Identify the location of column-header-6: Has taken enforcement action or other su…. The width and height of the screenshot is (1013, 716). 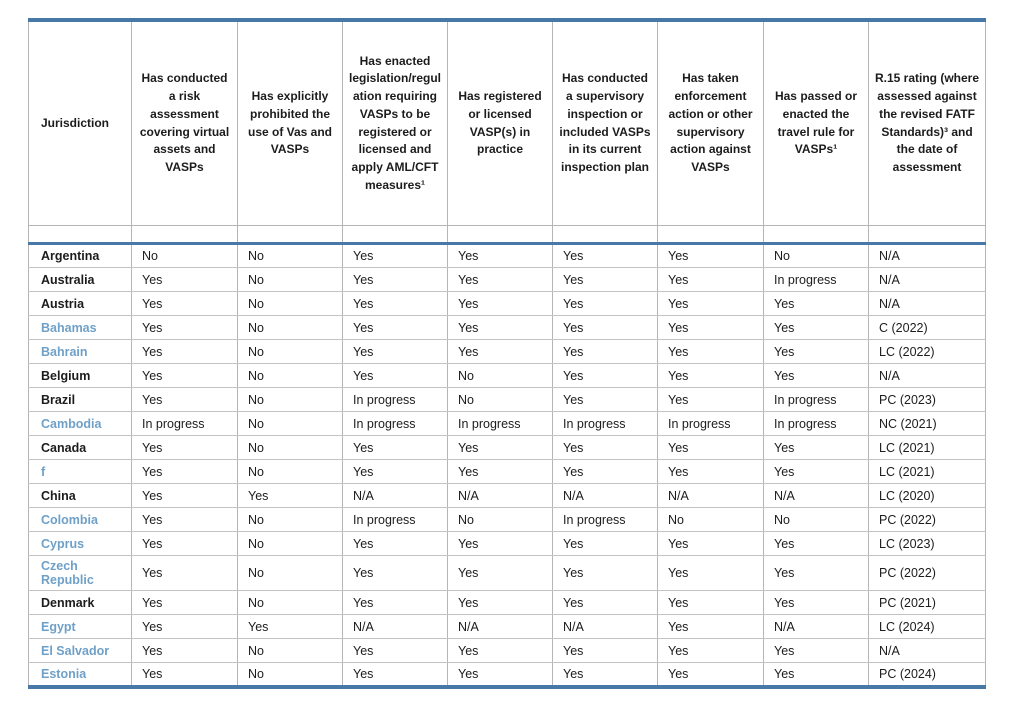
(710, 123).